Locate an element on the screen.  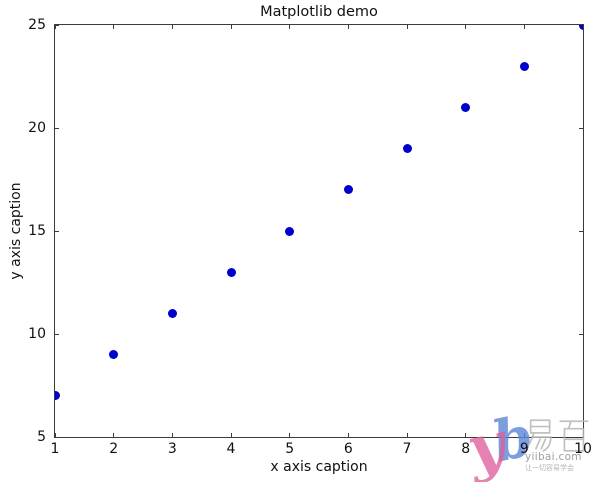
y-tick-label: 20 is located at coordinates (37, 128).